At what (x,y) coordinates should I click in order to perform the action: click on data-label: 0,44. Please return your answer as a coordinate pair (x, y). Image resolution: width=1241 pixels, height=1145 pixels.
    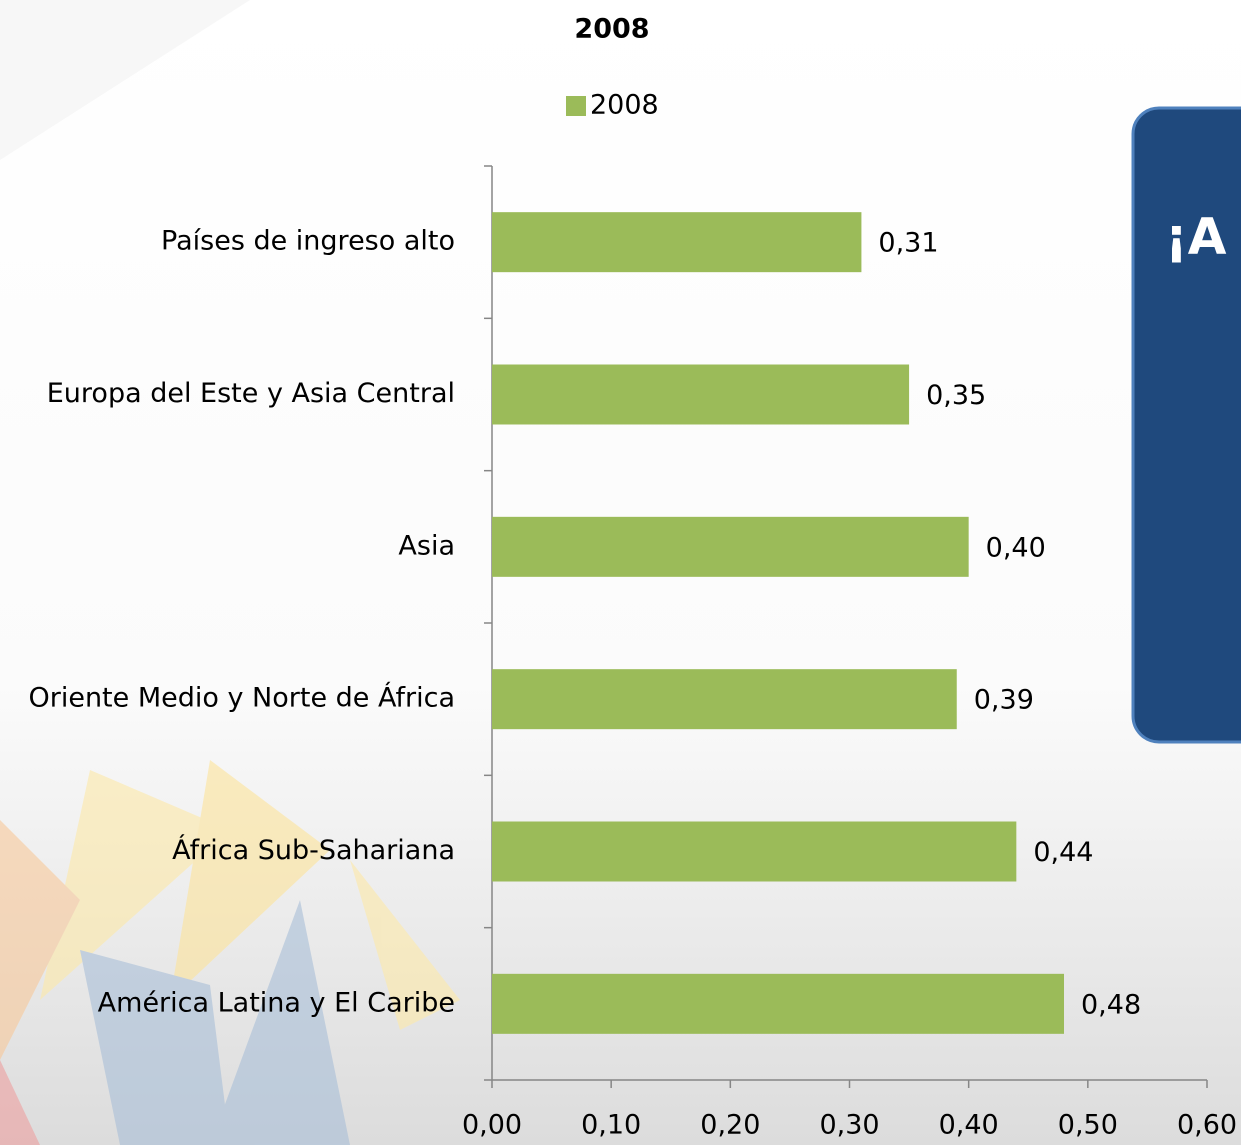
    Looking at the image, I should click on (1063, 852).